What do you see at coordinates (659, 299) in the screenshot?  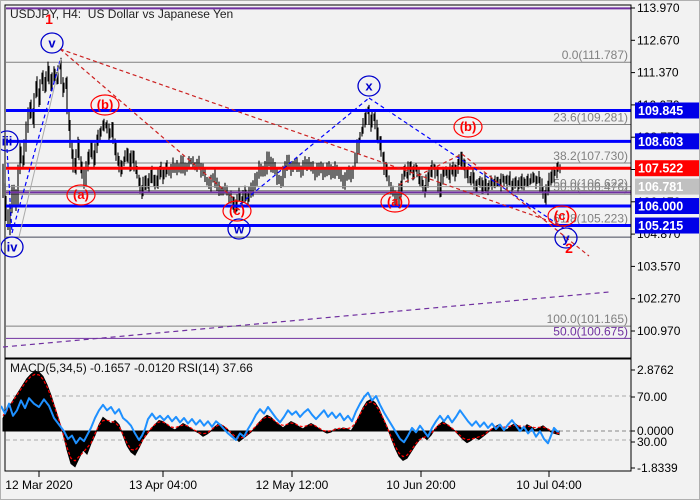 I see `price-tick-label: 102.270` at bounding box center [659, 299].